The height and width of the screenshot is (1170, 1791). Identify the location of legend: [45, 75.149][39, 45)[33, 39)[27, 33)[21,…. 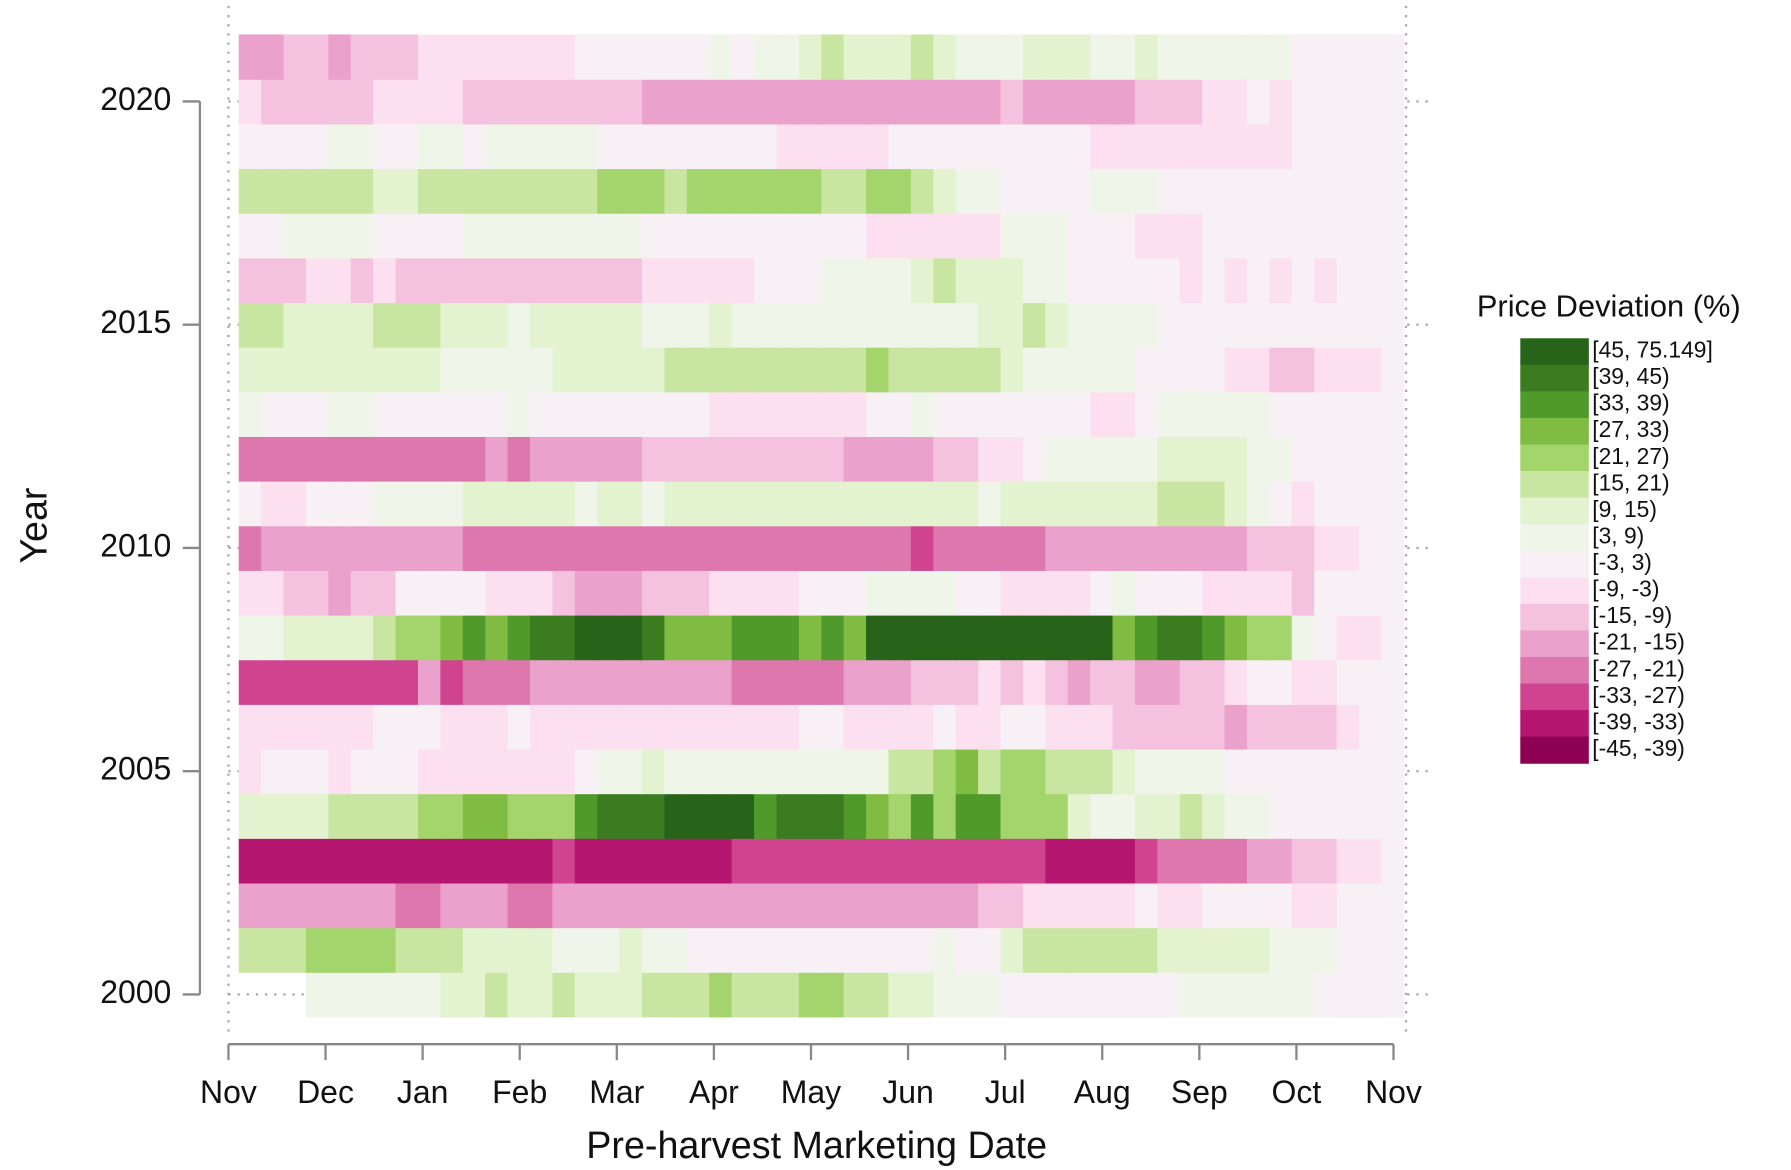
(1616, 550).